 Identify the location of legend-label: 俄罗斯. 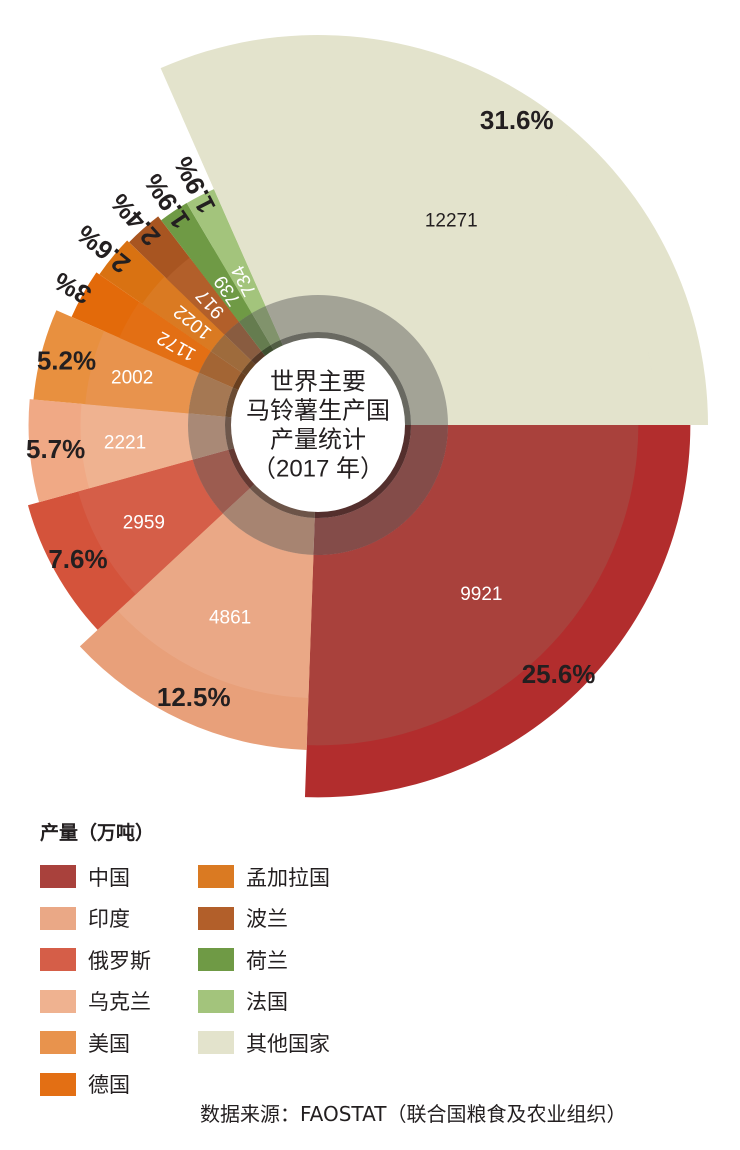
(119, 960).